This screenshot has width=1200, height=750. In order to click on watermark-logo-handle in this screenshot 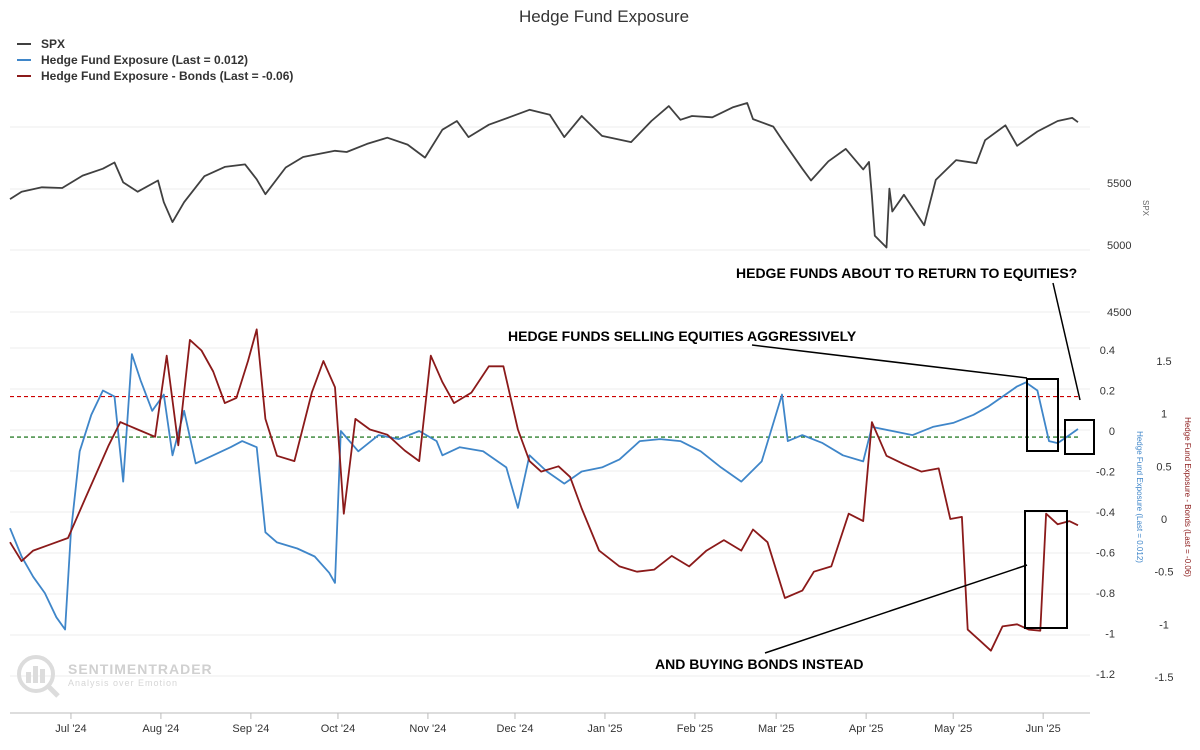, I will do `click(53, 691)`.